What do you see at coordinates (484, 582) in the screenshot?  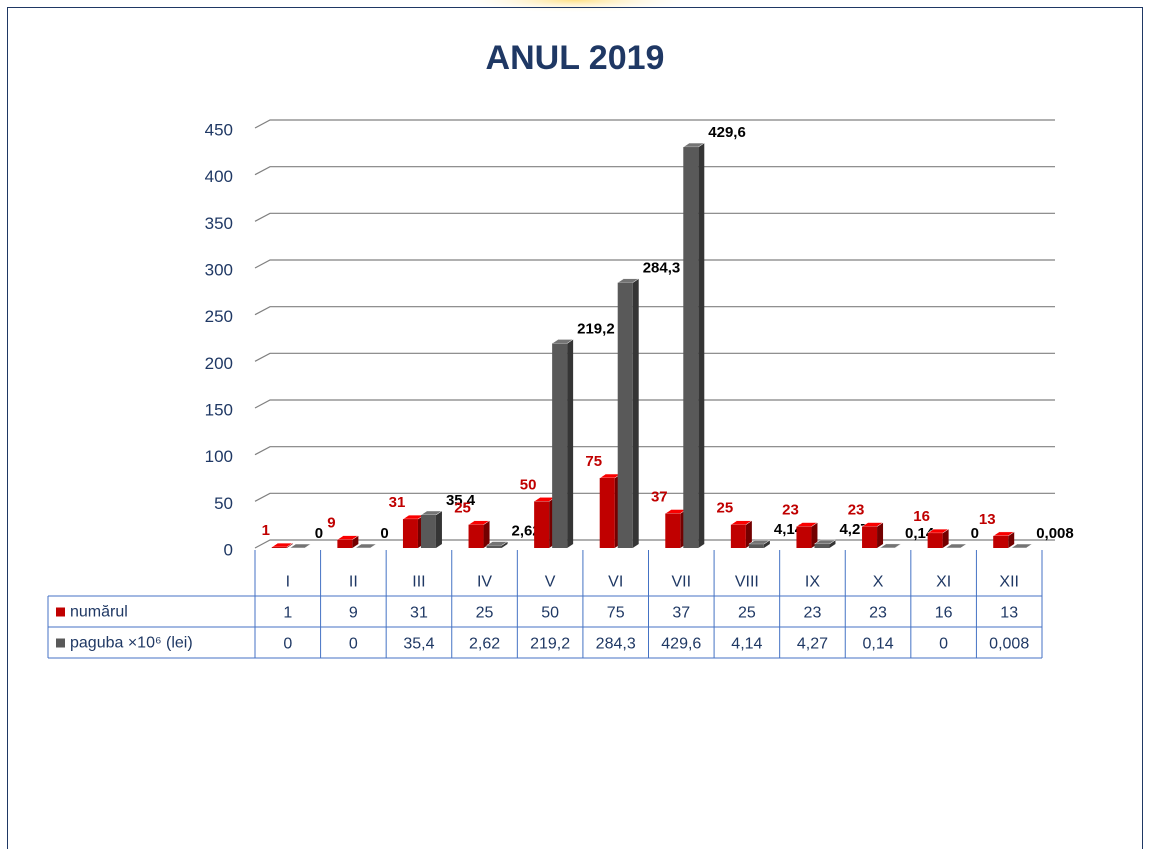 I see `x-tick-label: IV` at bounding box center [484, 582].